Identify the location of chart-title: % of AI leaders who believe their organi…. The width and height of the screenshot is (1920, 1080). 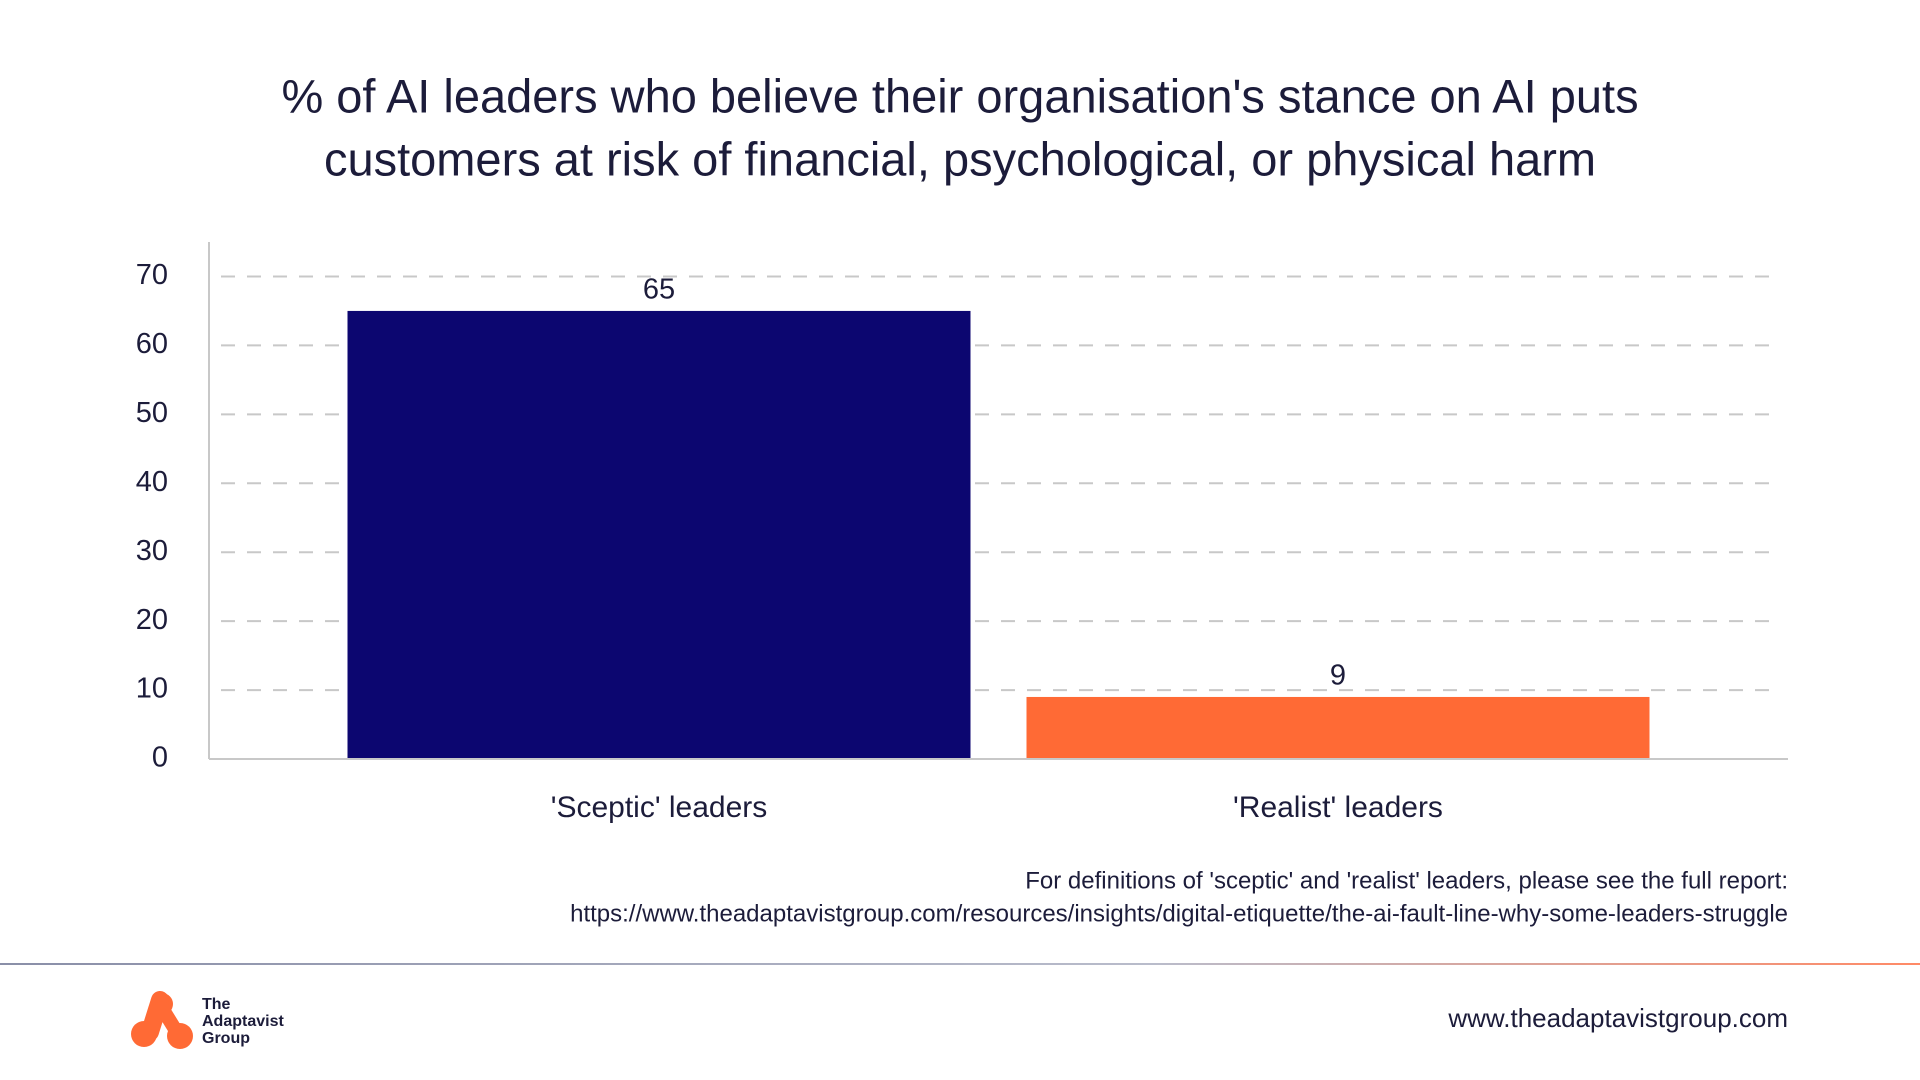
(959, 95).